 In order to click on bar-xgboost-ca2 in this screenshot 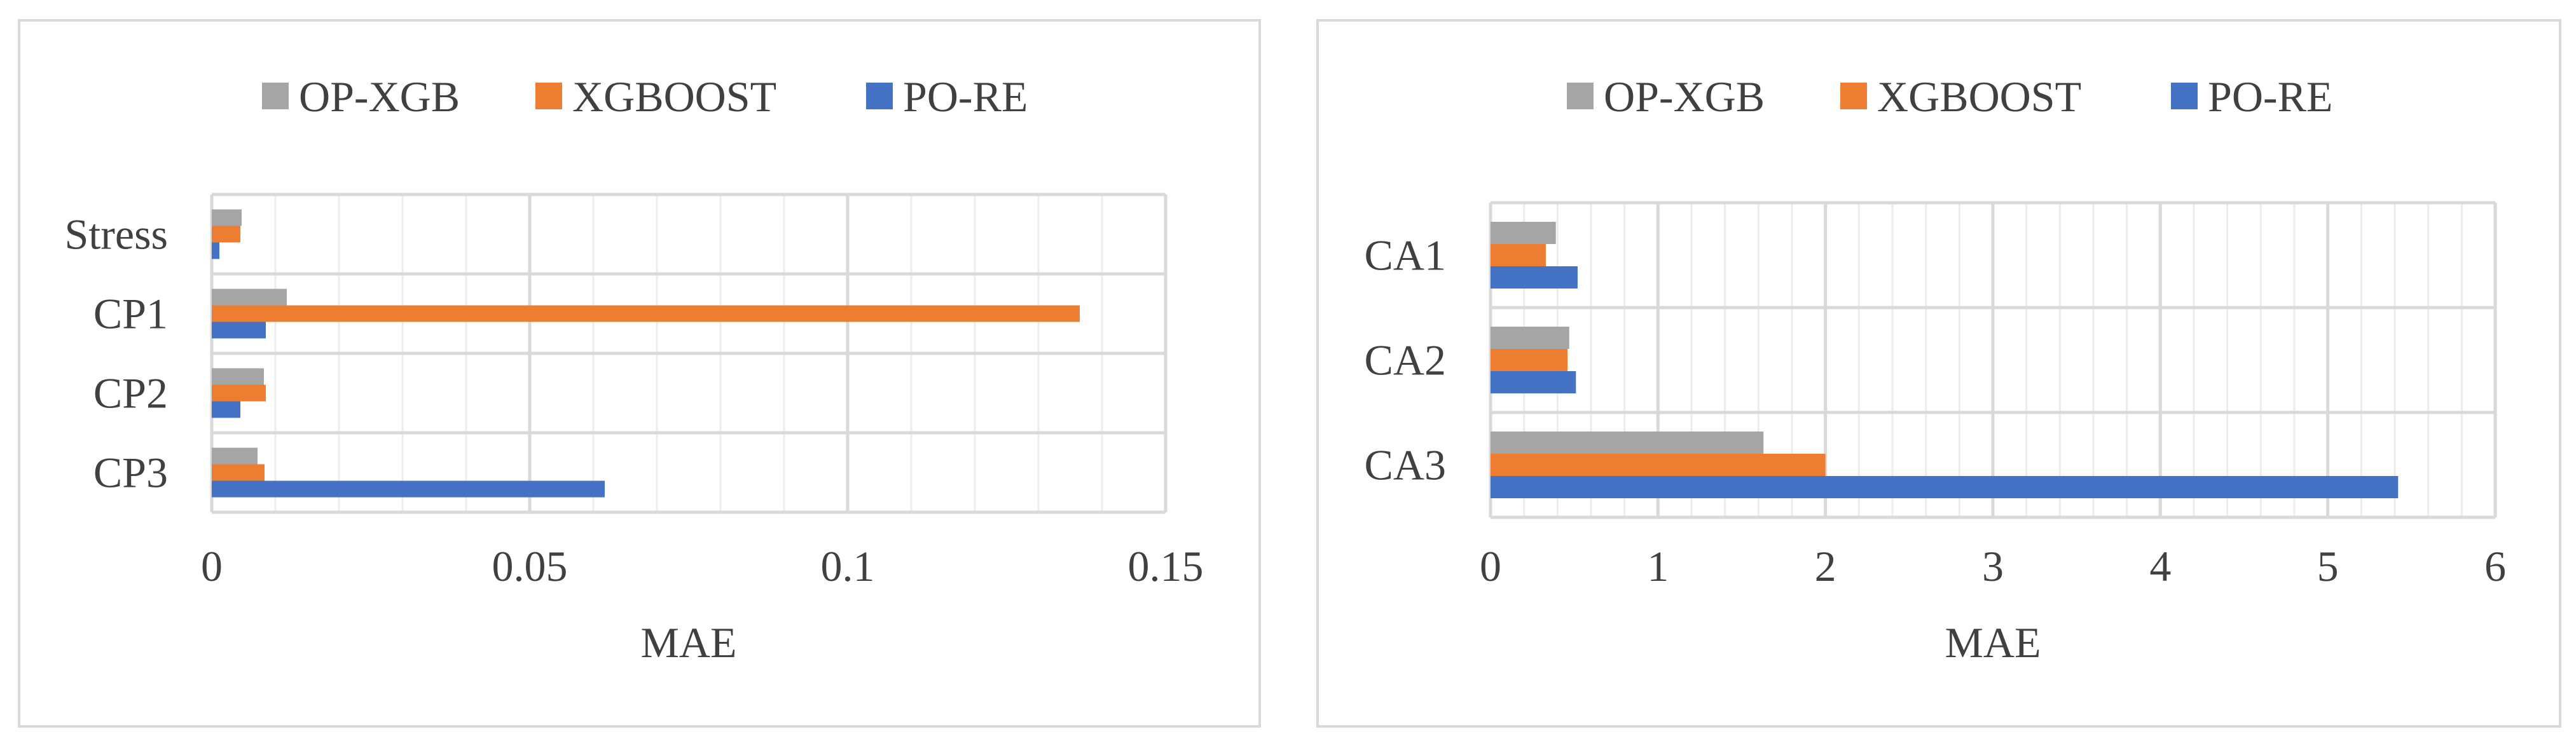, I will do `click(1529, 360)`.